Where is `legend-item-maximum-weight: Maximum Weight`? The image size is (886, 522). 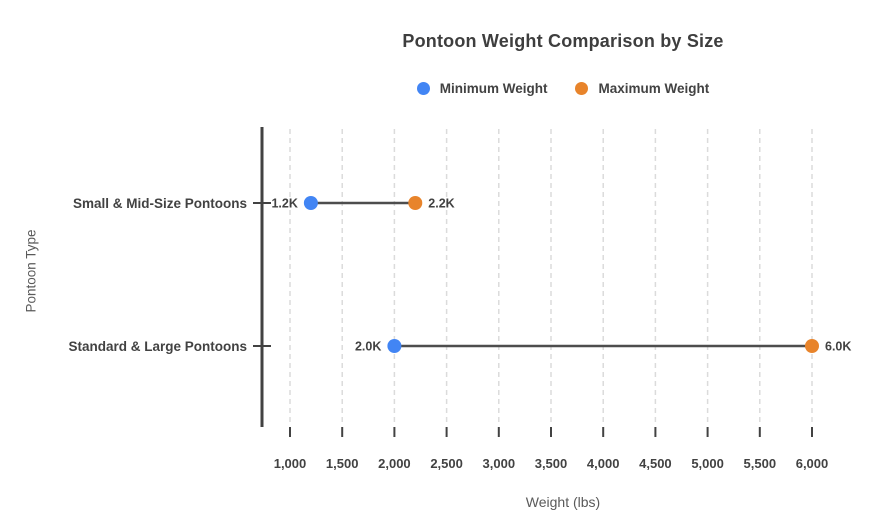 legend-item-maximum-weight: Maximum Weight is located at coordinates (642, 88).